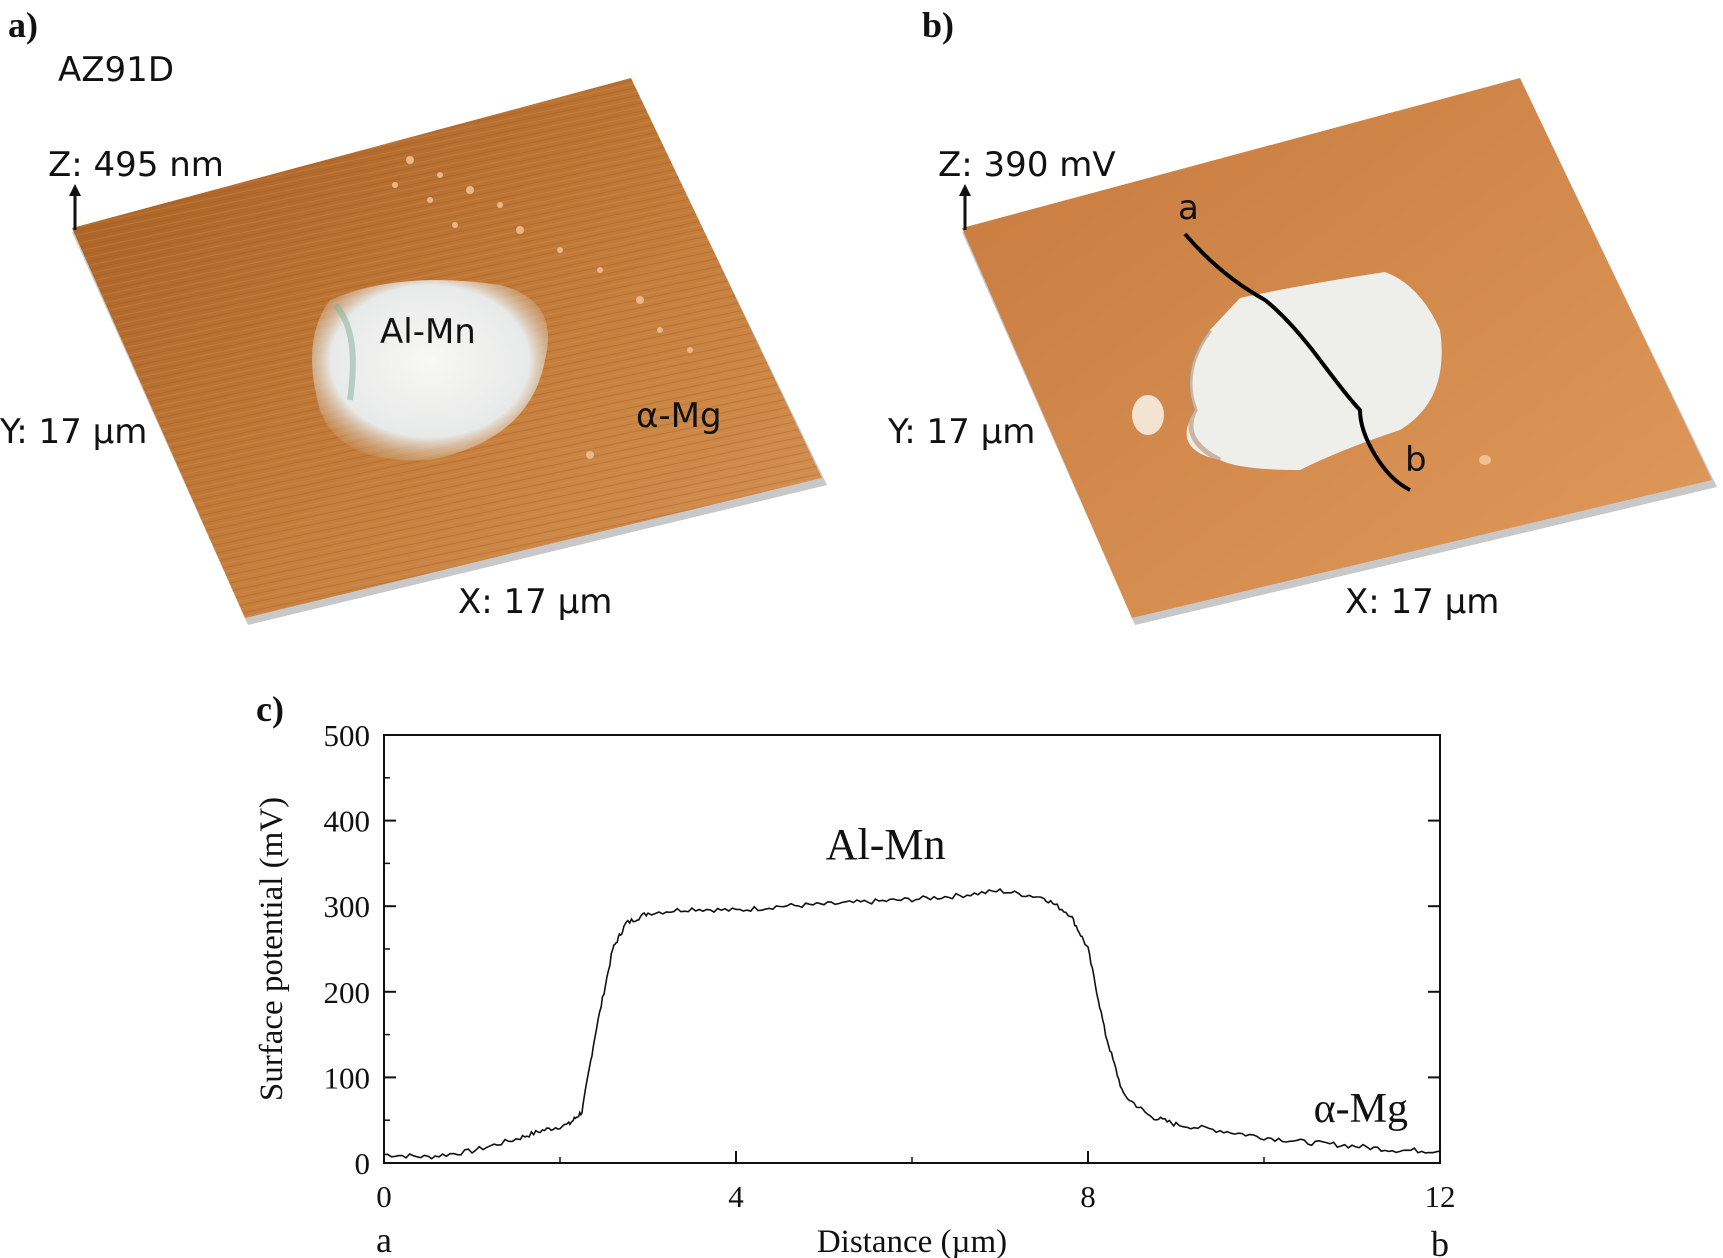  What do you see at coordinates (1314, 371) in the screenshot?
I see `al-mn-particle-b` at bounding box center [1314, 371].